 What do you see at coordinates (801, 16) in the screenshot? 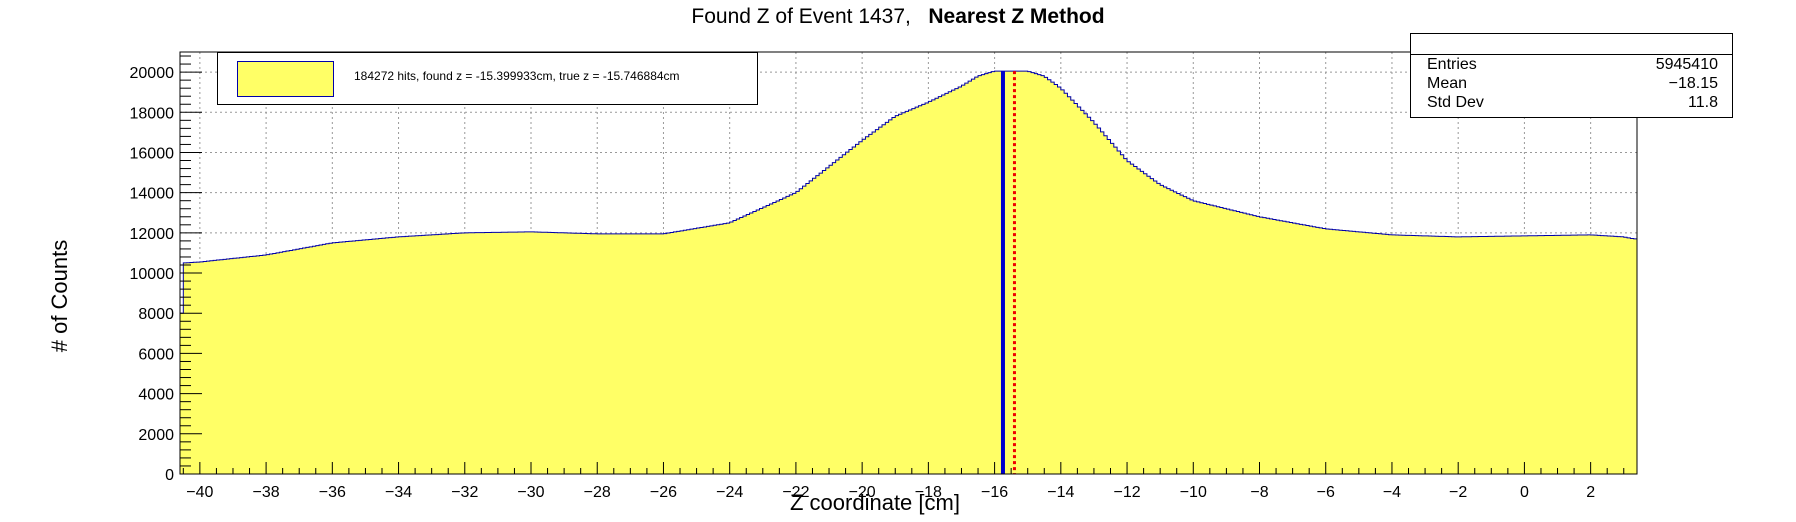
I see `title-main: Found Z of Event 1437,` at bounding box center [801, 16].